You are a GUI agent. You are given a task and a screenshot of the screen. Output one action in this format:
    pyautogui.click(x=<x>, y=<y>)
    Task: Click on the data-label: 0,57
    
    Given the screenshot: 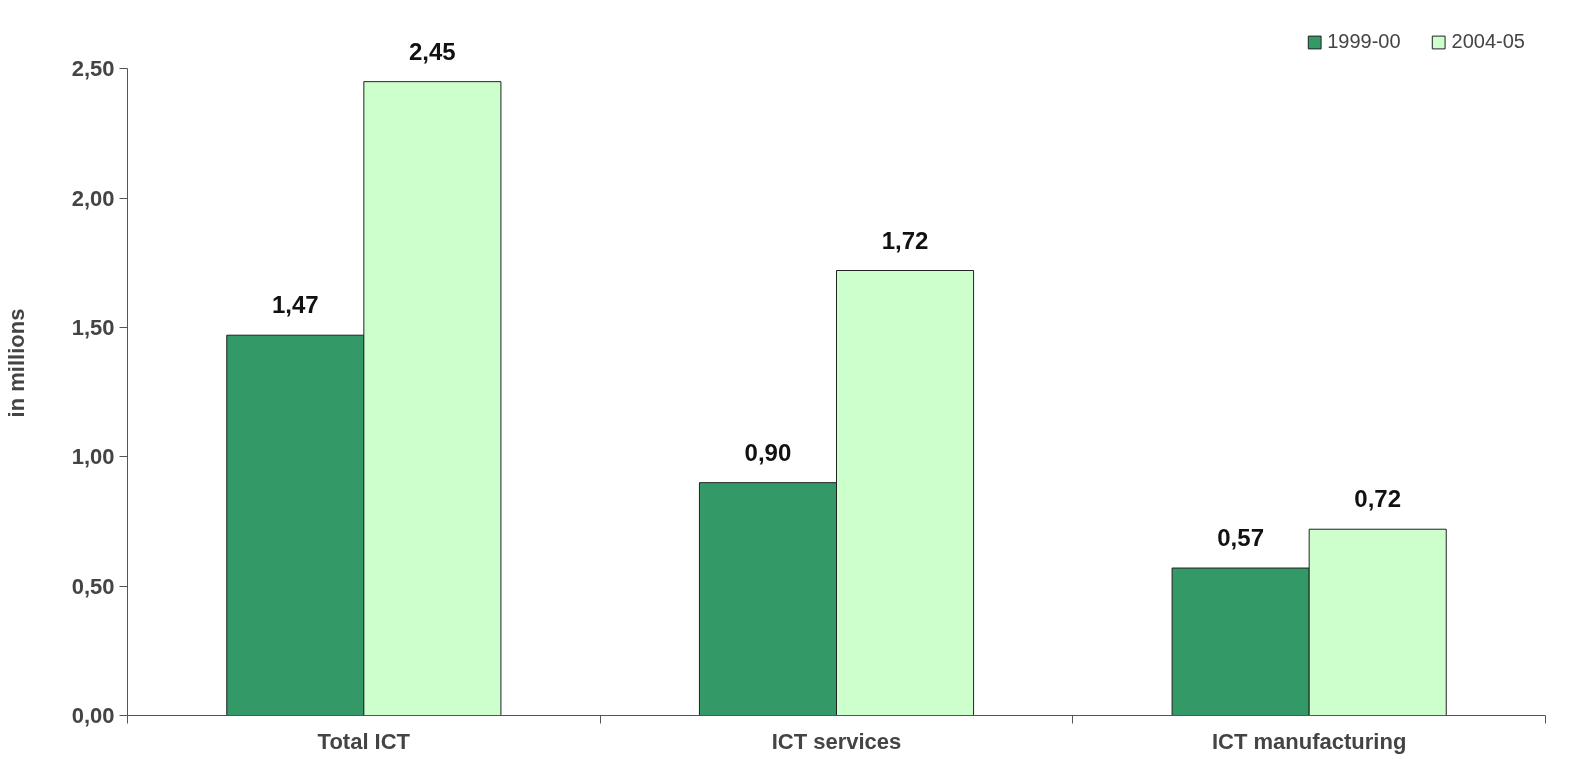 What is the action you would take?
    pyautogui.click(x=1240, y=538)
    